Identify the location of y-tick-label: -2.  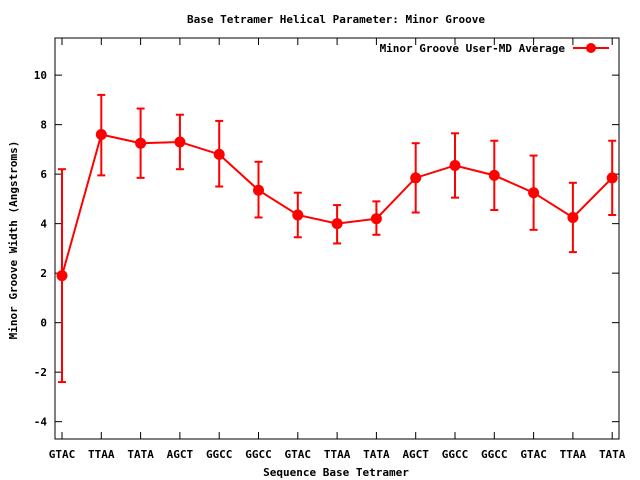
(40, 372).